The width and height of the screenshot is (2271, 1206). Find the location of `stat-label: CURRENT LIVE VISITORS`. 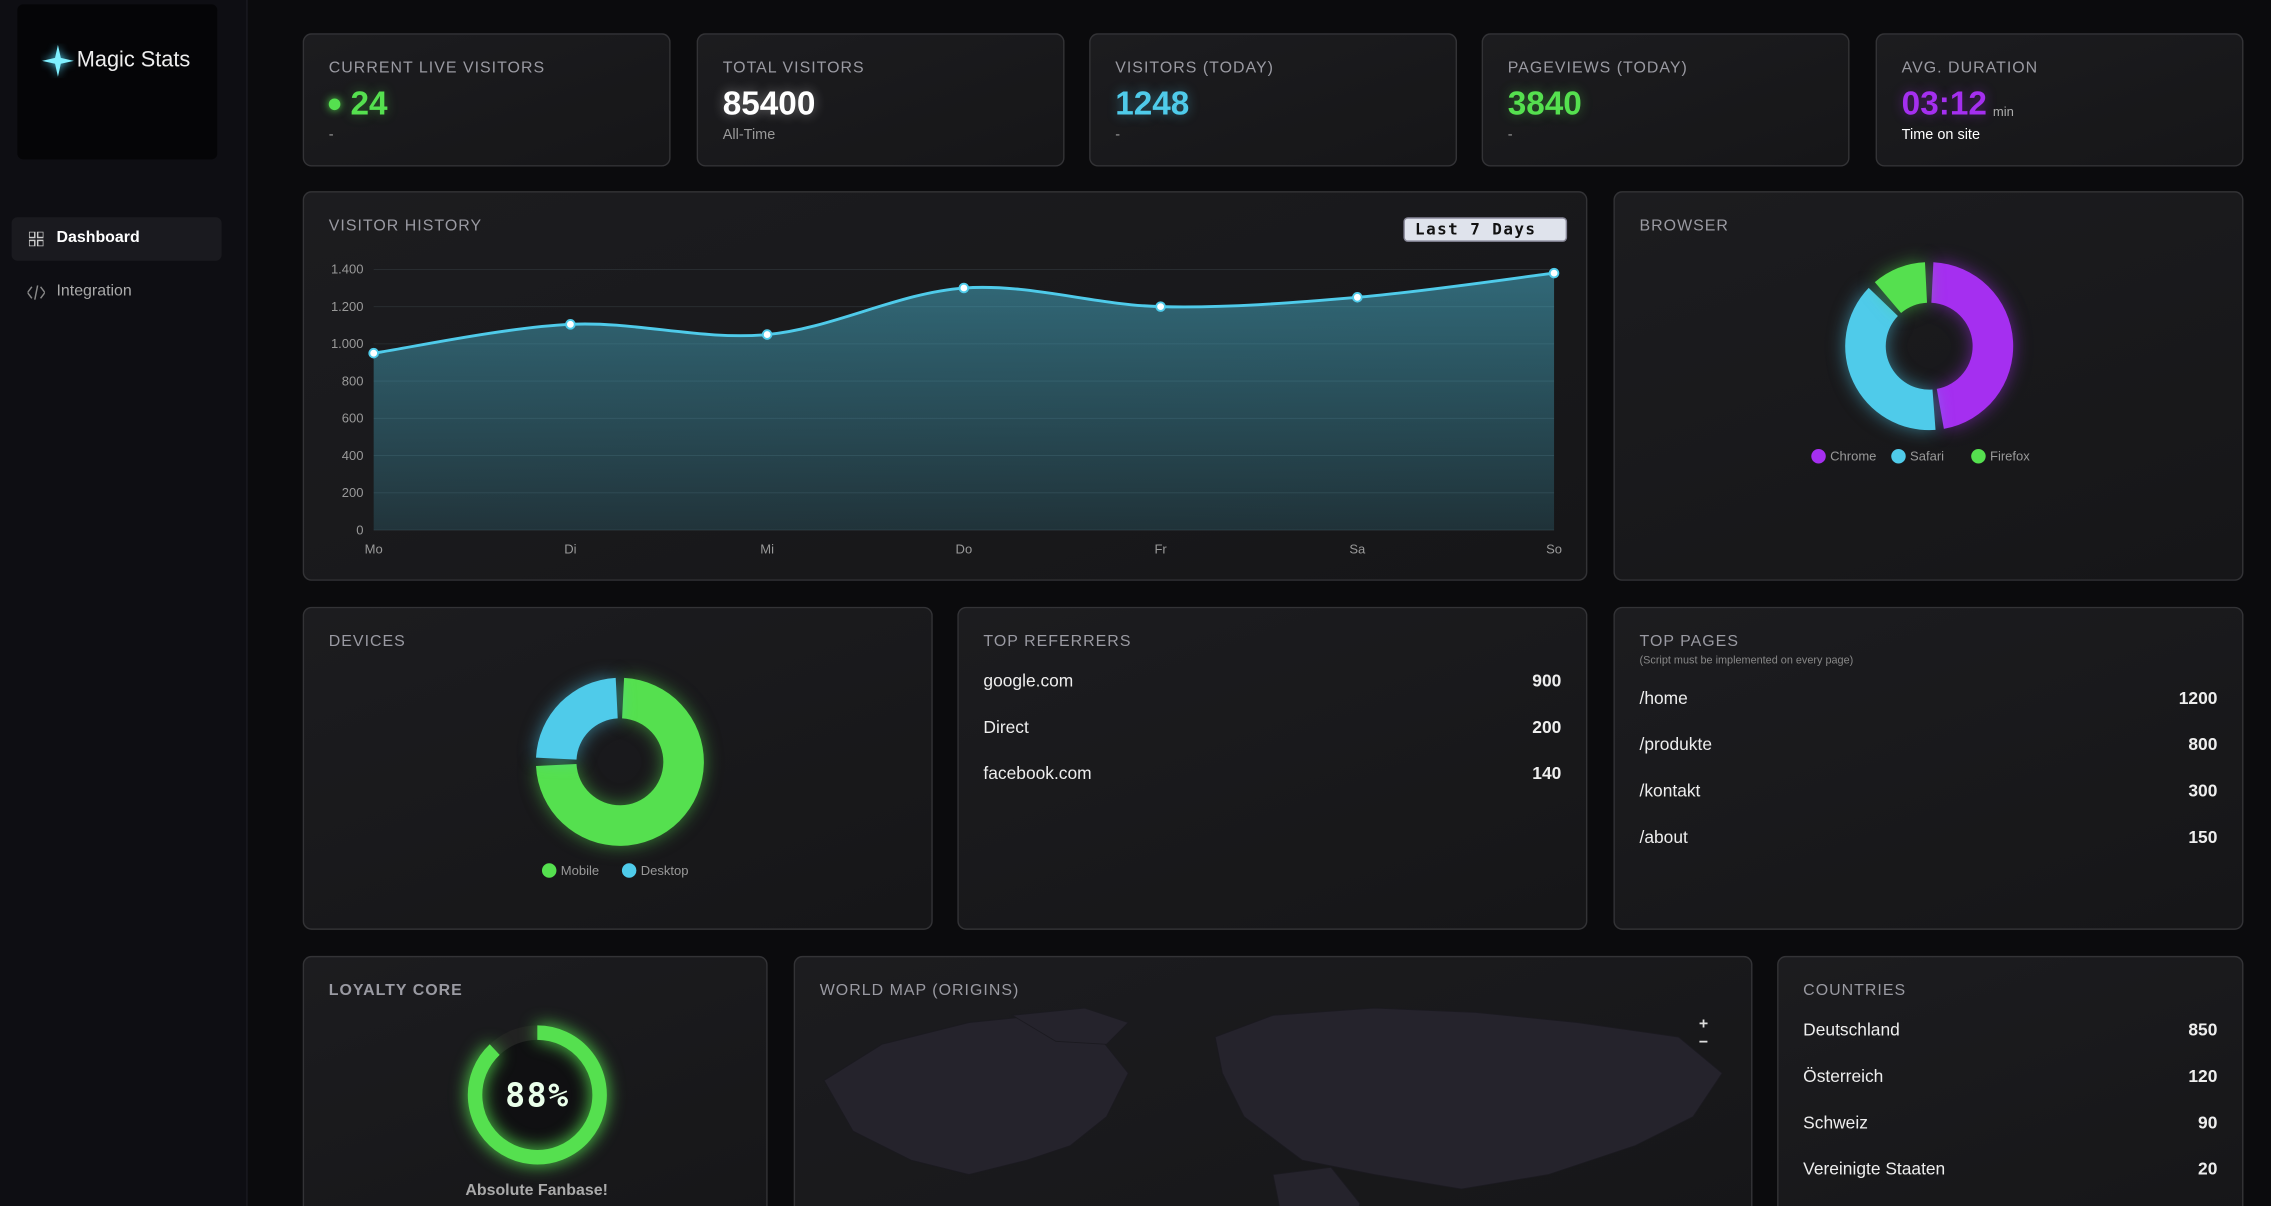

stat-label: CURRENT LIVE VISITORS is located at coordinates (437, 68).